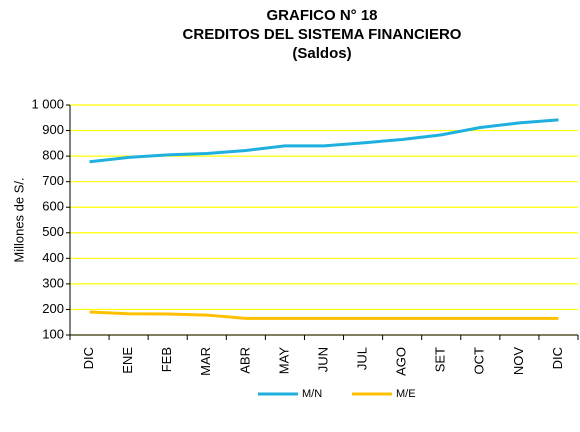 The height and width of the screenshot is (432, 580). What do you see at coordinates (18, 219) in the screenshot?
I see `y-axis-label: Millones de S/.` at bounding box center [18, 219].